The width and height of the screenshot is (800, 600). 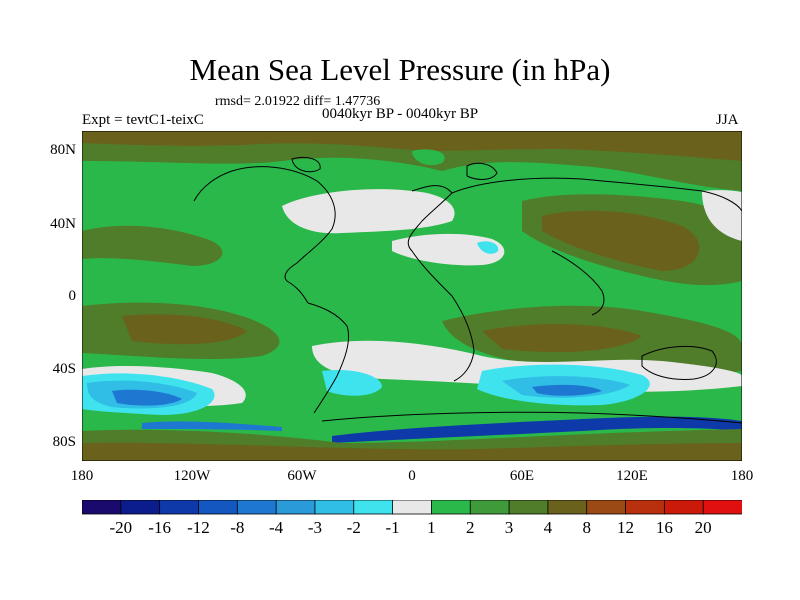 What do you see at coordinates (368, 211) in the screenshot?
I see `field-nh-gray` at bounding box center [368, 211].